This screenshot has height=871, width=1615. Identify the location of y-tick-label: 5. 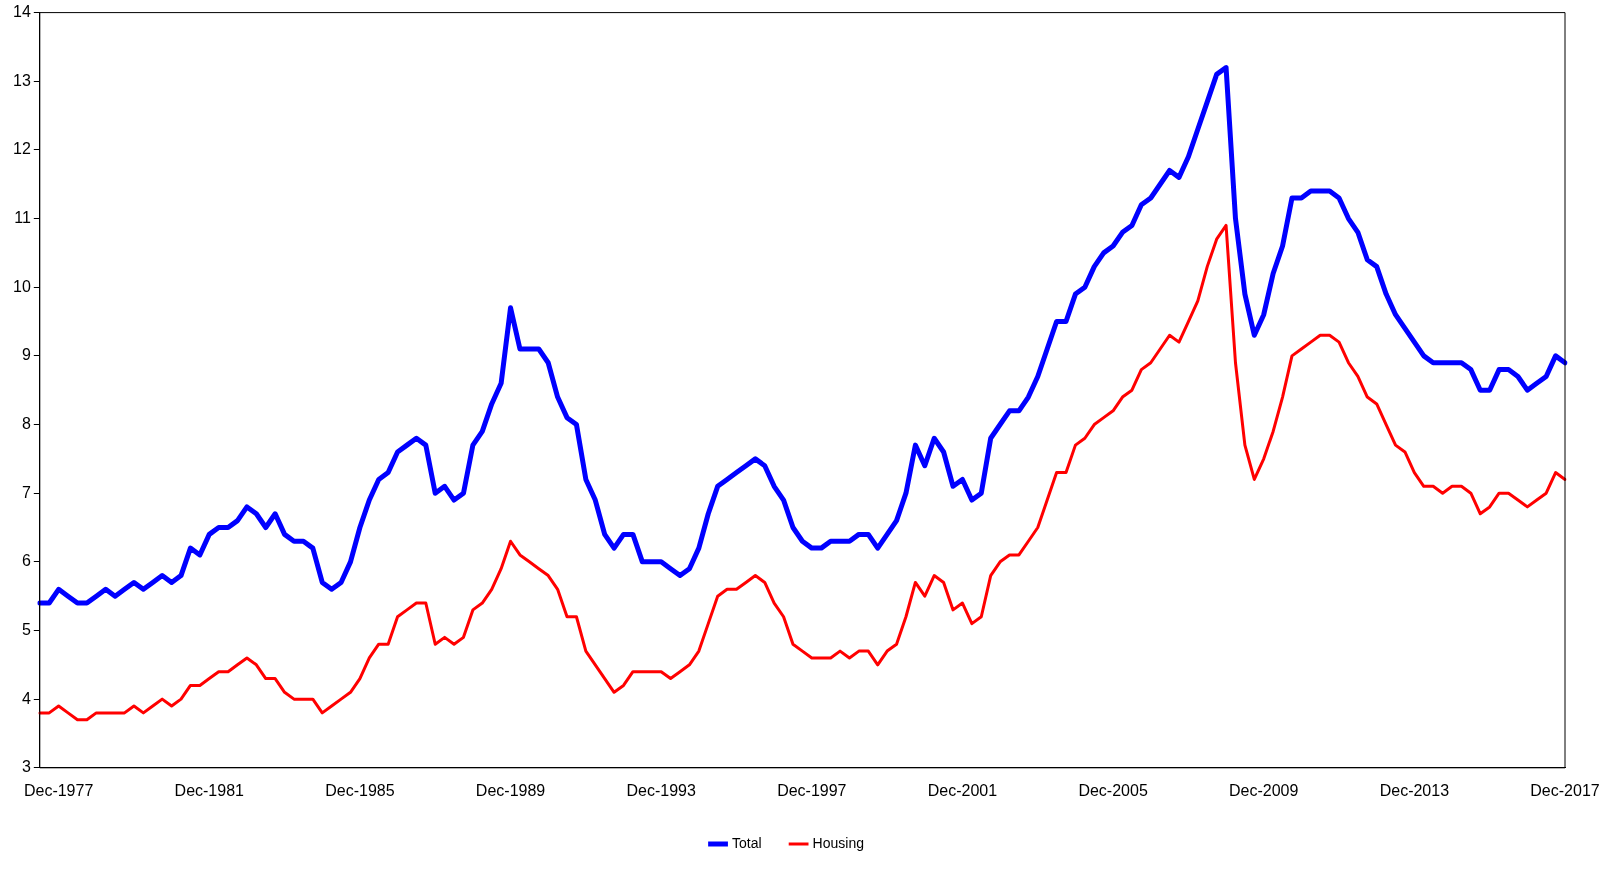
(26, 629).